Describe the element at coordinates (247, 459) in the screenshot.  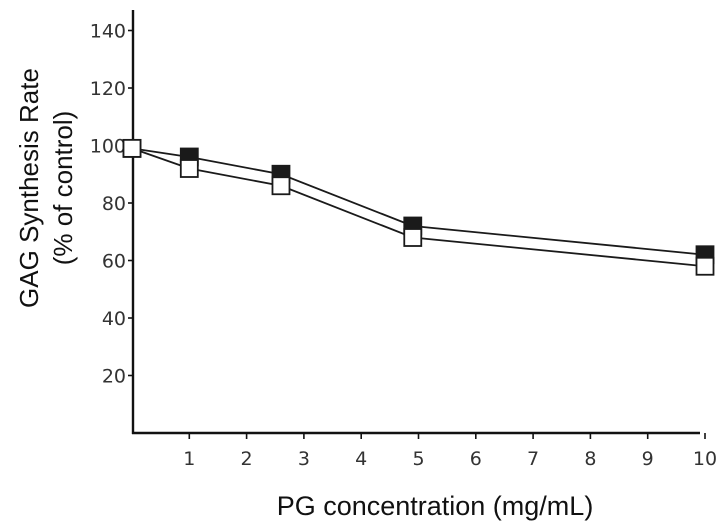
I see `x-tick-label: 2` at that location.